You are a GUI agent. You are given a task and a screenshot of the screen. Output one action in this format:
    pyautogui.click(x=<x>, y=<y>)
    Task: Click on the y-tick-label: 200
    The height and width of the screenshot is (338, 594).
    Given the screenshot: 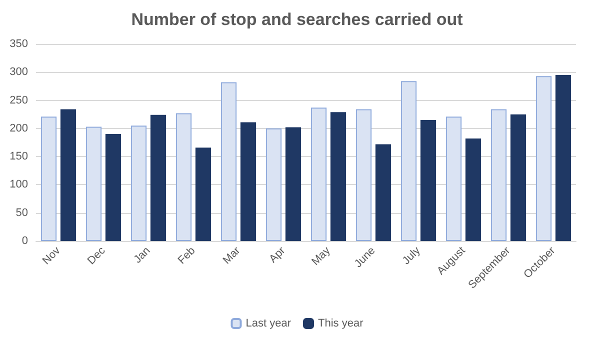 What is the action you would take?
    pyautogui.click(x=19, y=128)
    